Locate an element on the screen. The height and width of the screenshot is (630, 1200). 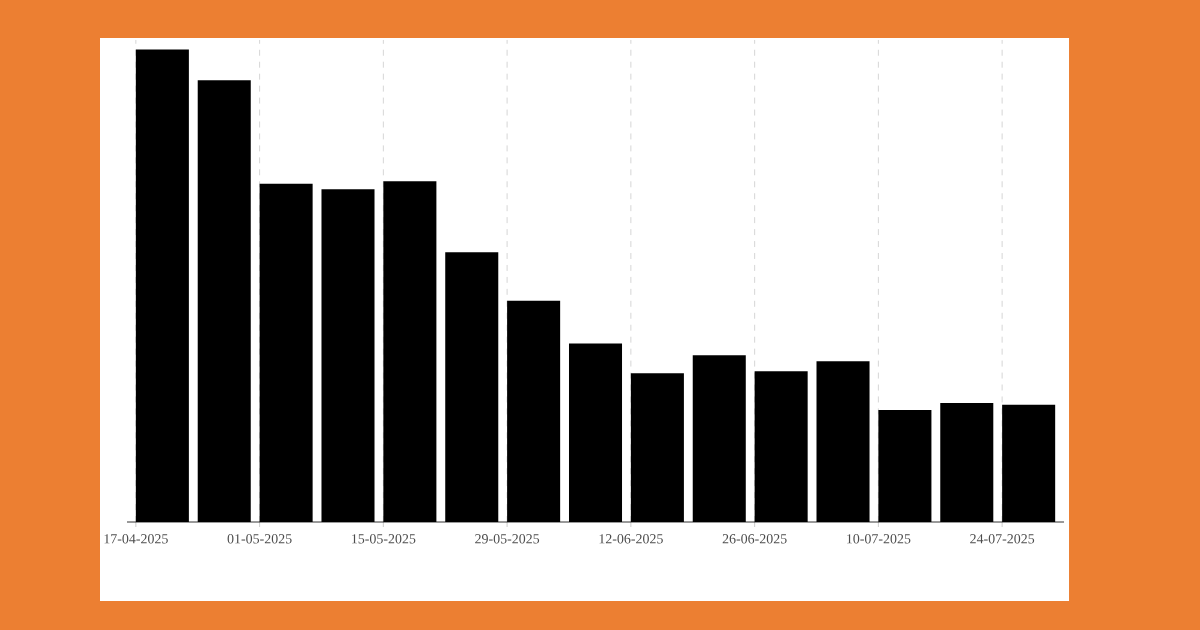
x-tick-label: 29-05-2025 is located at coordinates (507, 539).